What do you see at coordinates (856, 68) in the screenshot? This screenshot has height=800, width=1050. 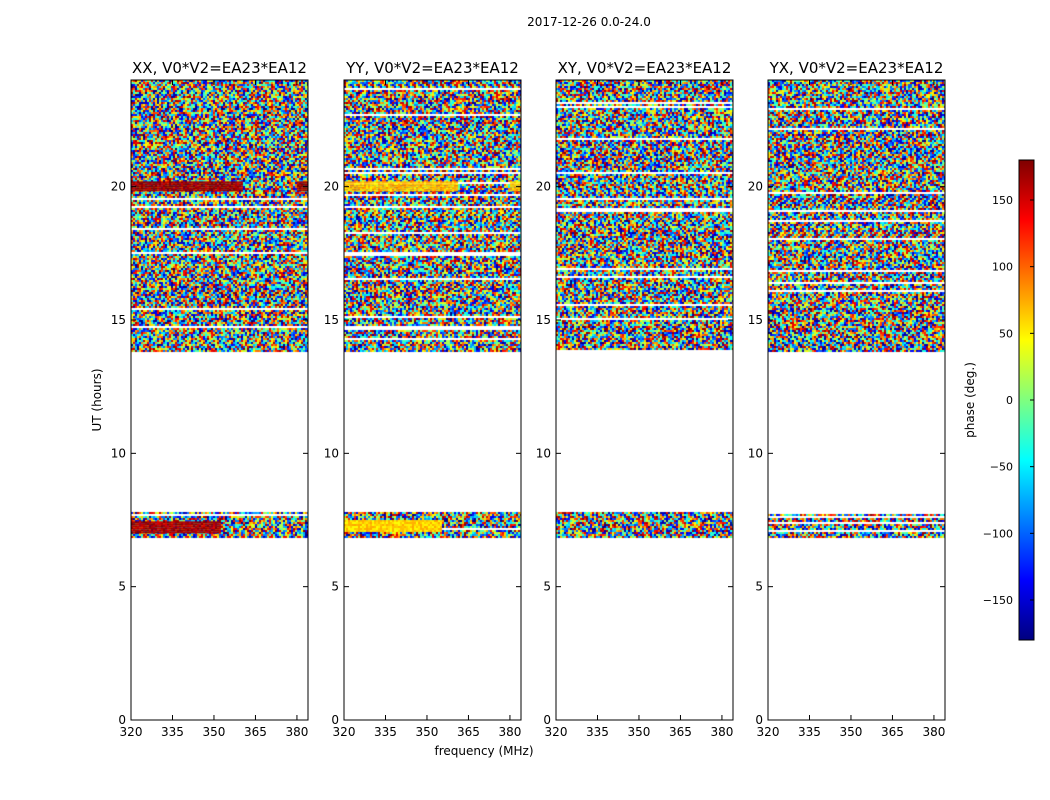 I see `panel-title: YX, V0*V2=EA23*EA12` at bounding box center [856, 68].